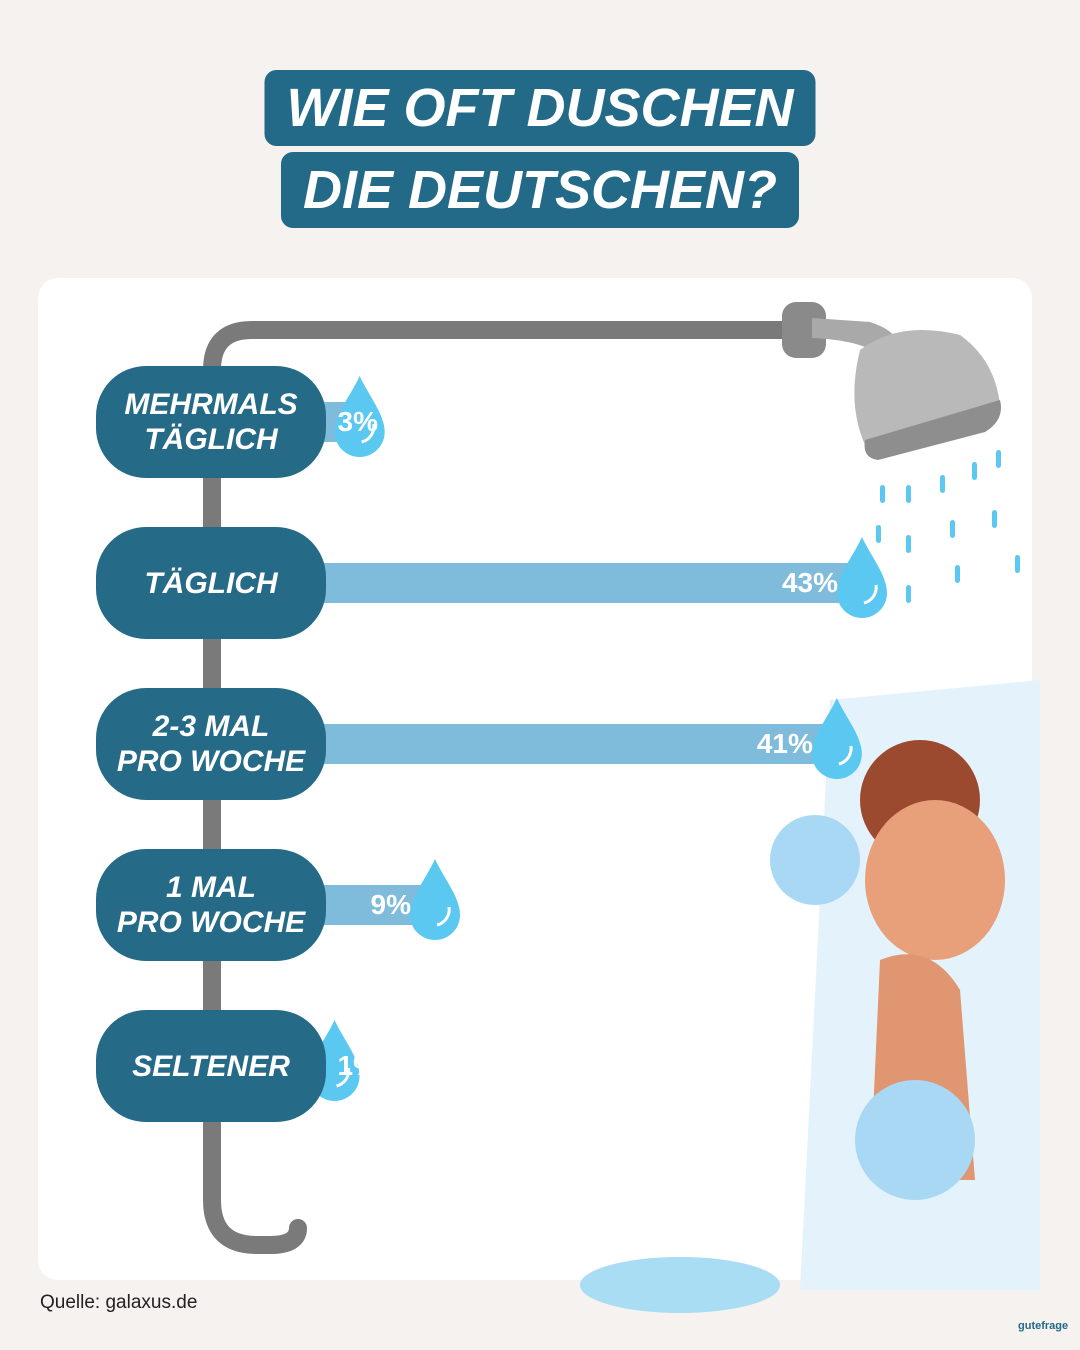 The height and width of the screenshot is (1350, 1080). I want to click on shower-face, so click(932, 430).